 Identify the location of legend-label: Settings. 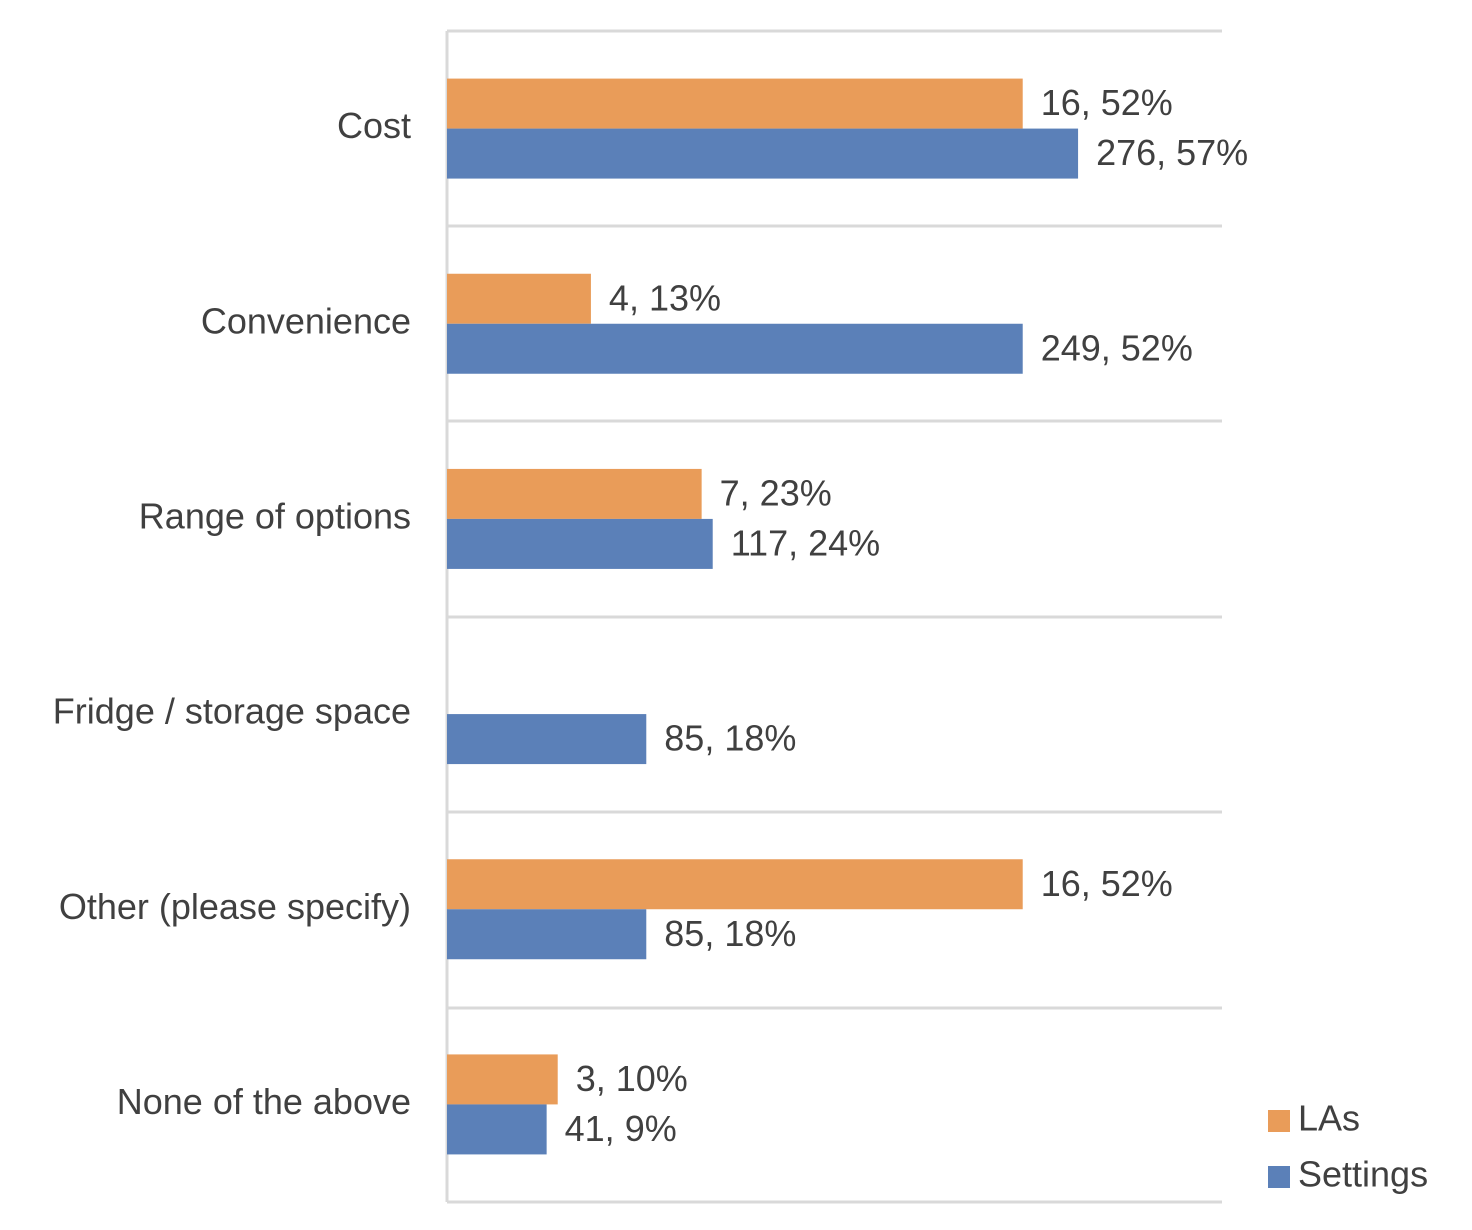
(1363, 1174).